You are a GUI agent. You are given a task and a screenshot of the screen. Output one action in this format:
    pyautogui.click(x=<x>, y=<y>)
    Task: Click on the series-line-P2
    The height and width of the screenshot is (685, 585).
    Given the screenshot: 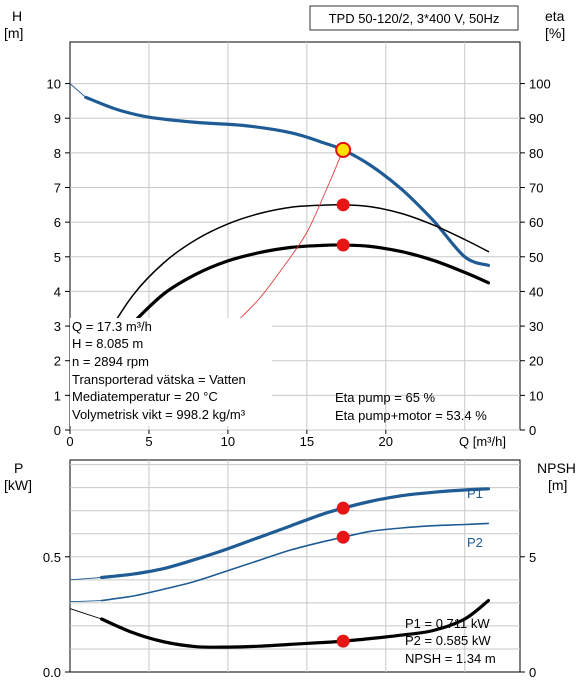 What is the action you would take?
    pyautogui.click(x=295, y=562)
    